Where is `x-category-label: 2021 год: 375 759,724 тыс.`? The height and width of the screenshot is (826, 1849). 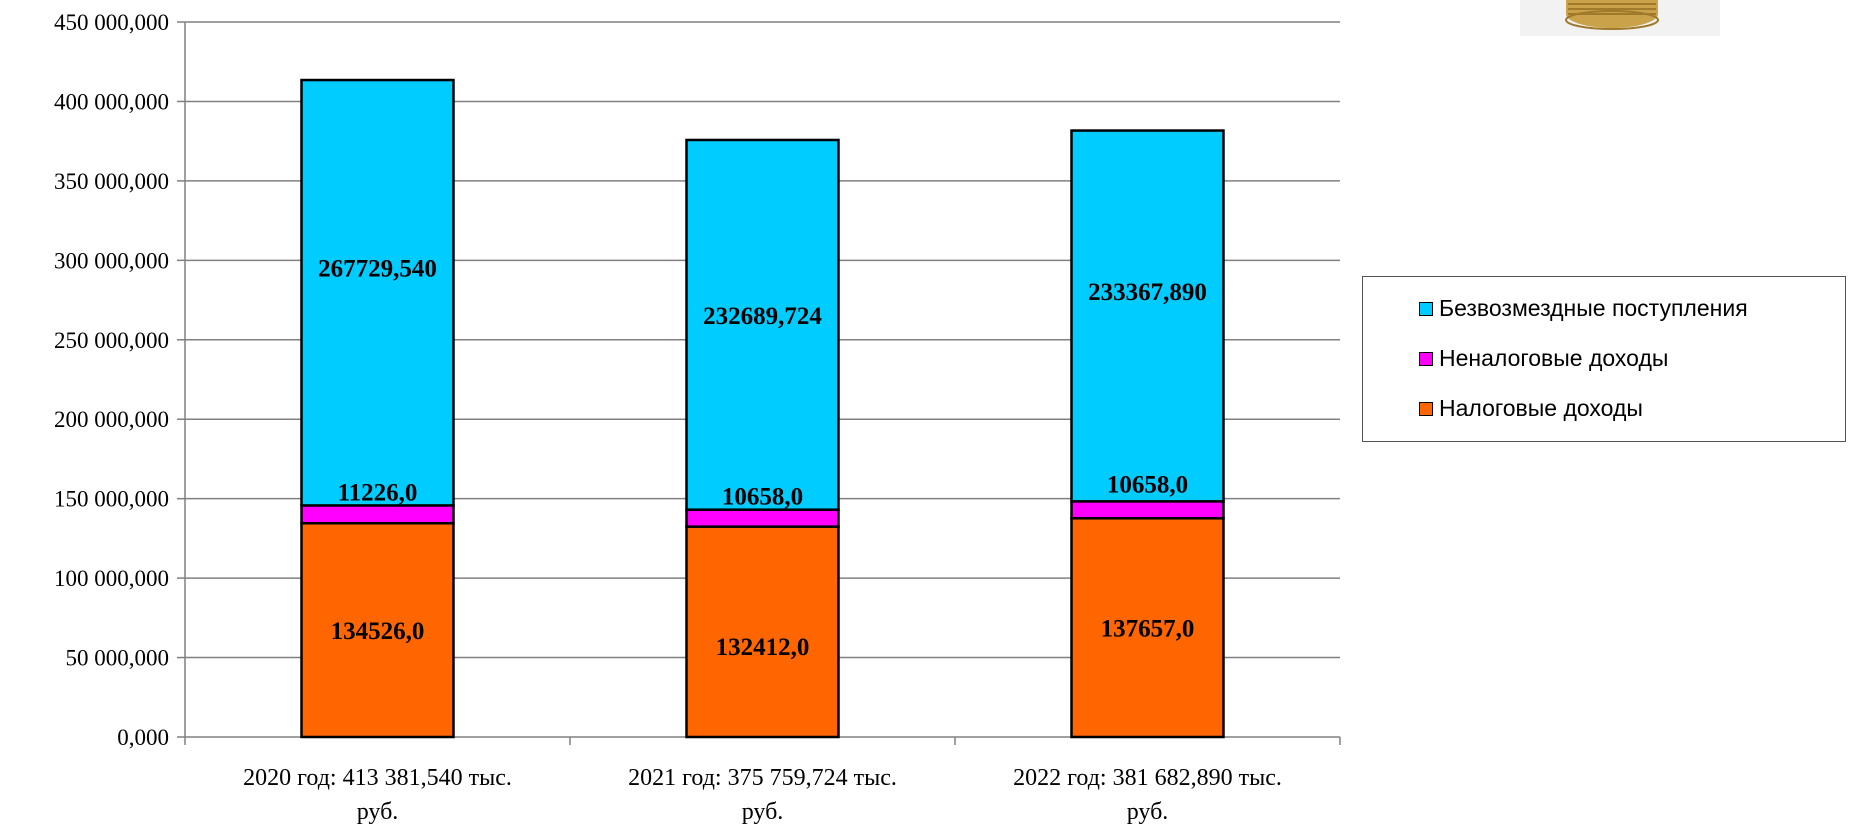
x-category-label: 2021 год: 375 759,724 тыс. is located at coordinates (762, 778).